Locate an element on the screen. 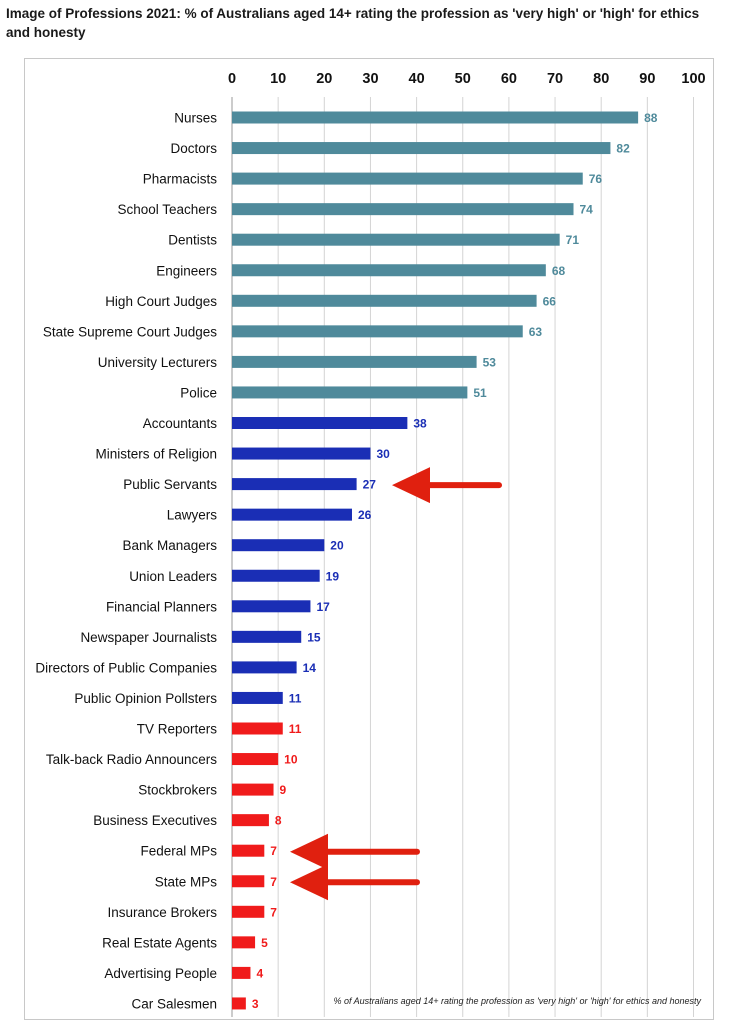 This screenshot has width=732, height=1023. category-label: Dentists is located at coordinates (192, 240).